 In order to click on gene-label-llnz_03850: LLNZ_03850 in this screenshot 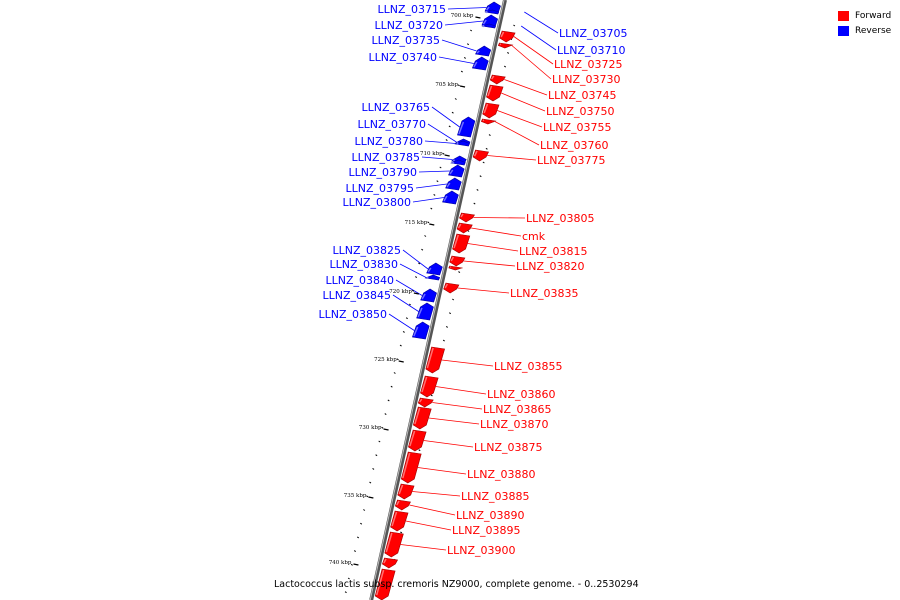, I will do `click(352, 314)`.